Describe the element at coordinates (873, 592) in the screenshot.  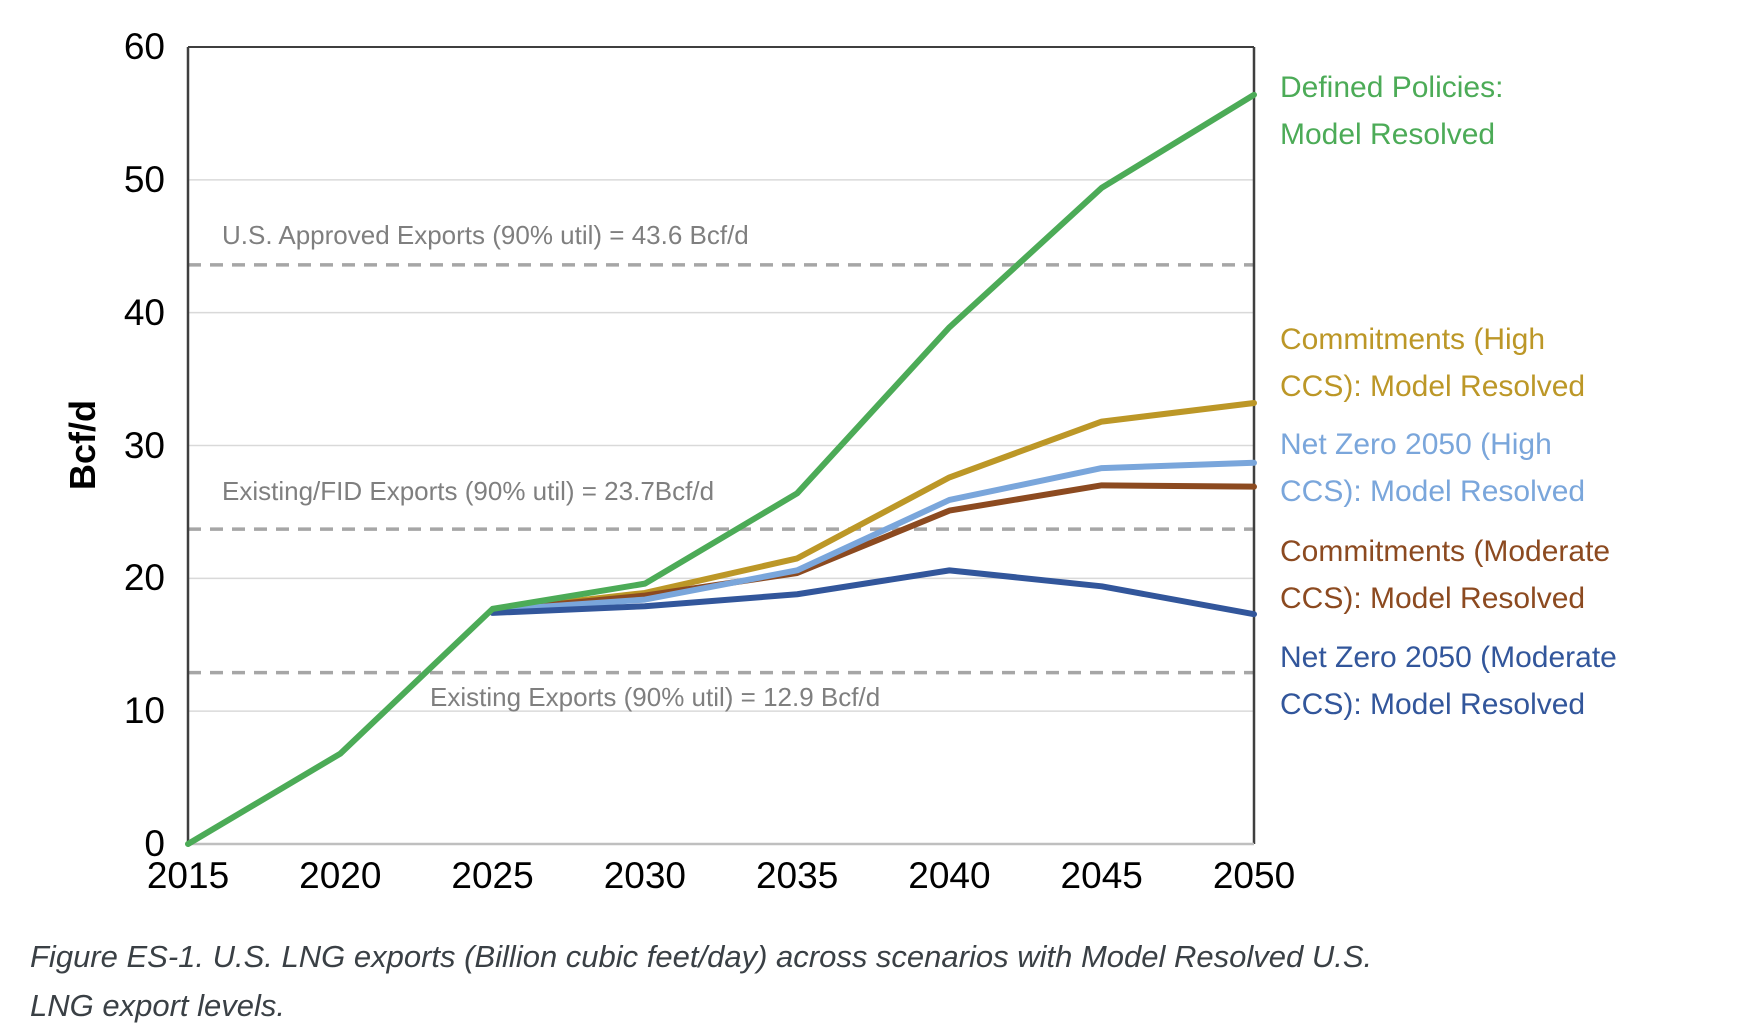
I see `series-line-net-zero-2050-moderate-ccs` at that location.